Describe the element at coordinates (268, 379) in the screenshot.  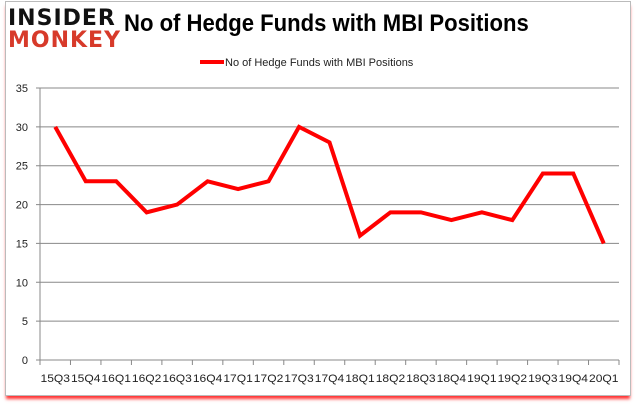
I see `x-tick-label: 17Q2` at that location.